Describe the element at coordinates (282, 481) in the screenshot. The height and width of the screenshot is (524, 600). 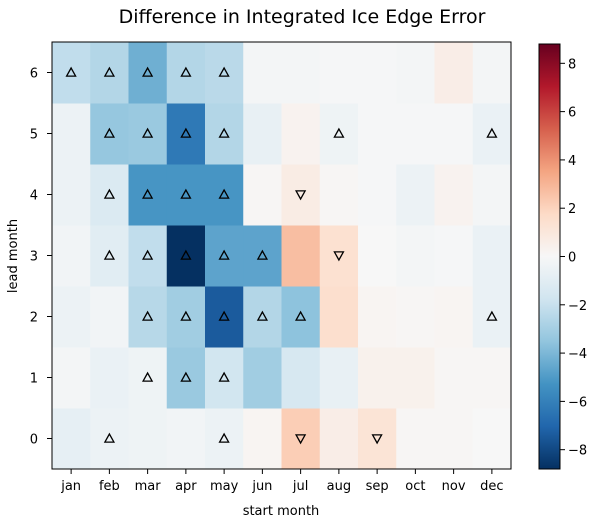
I see `x-axis-ticks: jan feb mar apr may jun jul aug sep oct nov dec` at that location.